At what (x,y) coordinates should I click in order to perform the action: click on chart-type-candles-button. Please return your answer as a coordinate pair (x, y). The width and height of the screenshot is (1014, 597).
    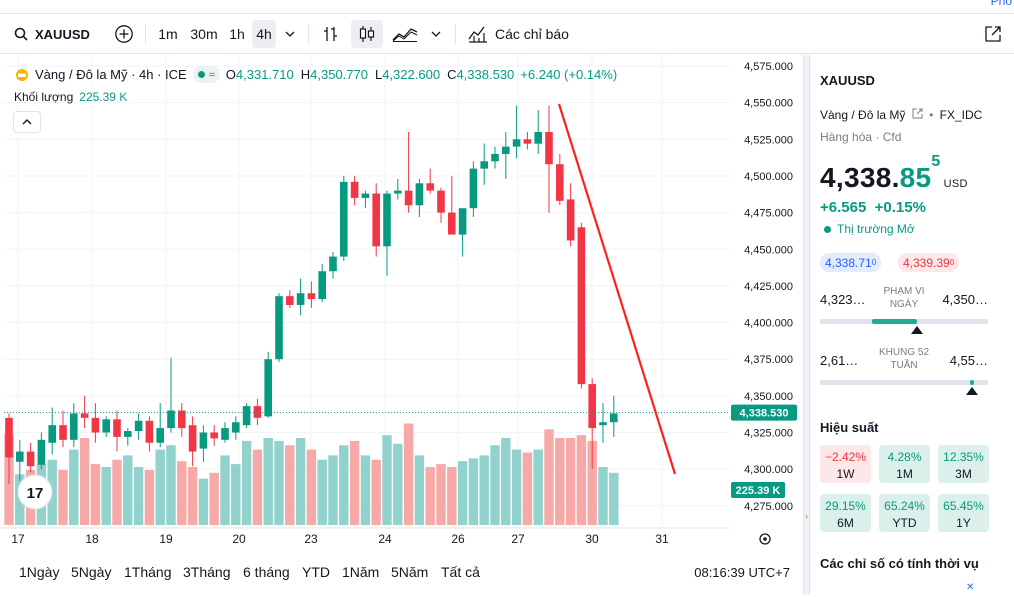
    Looking at the image, I should click on (367, 34).